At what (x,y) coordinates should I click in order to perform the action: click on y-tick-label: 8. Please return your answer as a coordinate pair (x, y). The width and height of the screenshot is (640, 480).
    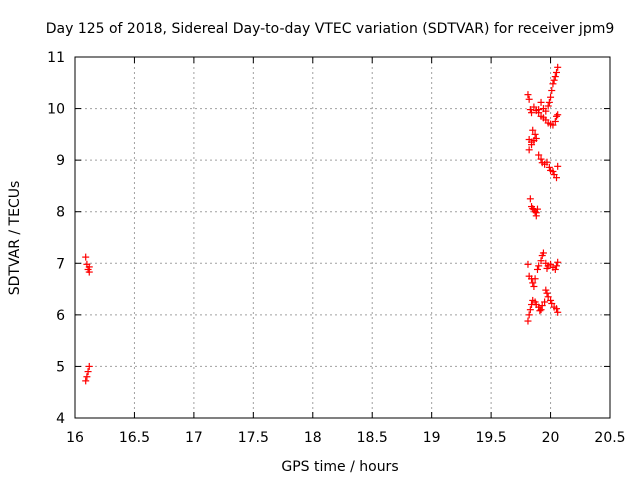
    Looking at the image, I should click on (60, 213).